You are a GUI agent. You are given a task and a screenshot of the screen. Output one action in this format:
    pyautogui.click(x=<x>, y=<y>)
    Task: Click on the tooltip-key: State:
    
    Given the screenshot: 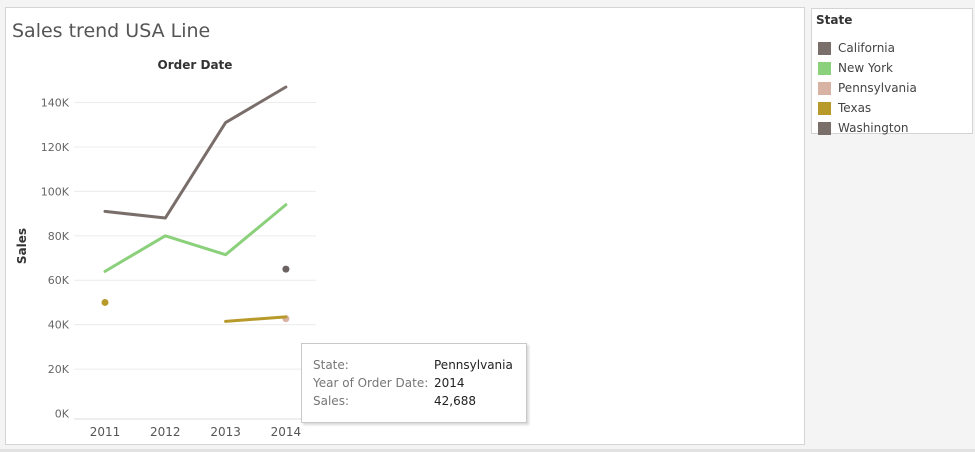 What is the action you would take?
    pyautogui.click(x=331, y=365)
    